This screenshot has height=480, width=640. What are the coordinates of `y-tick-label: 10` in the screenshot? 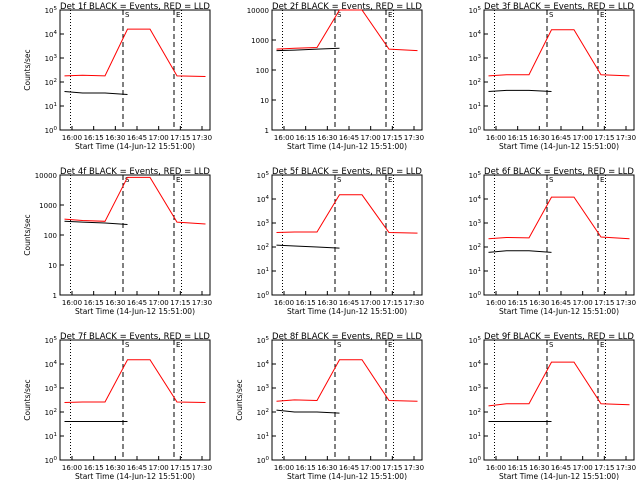 It's located at (264, 101).